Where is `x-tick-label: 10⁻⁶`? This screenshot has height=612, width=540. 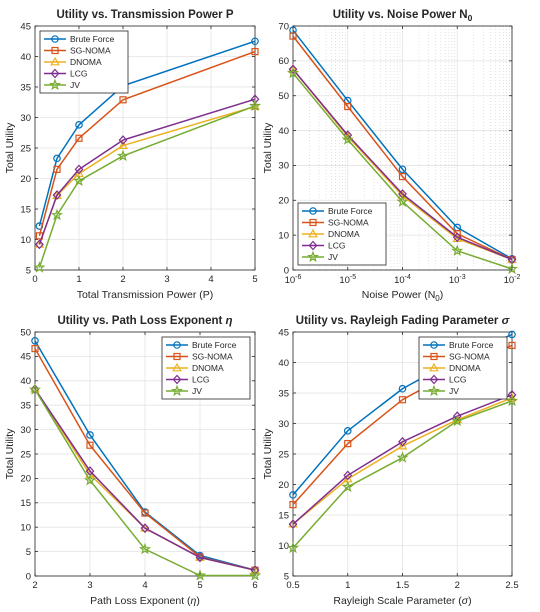
x-tick-label: 10⁻⁶ is located at coordinates (293, 280).